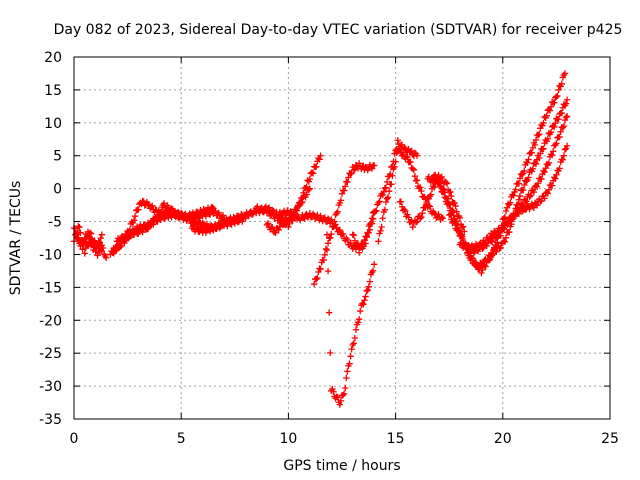 The image size is (640, 480). I want to click on x-tick-label: 20, so click(503, 439).